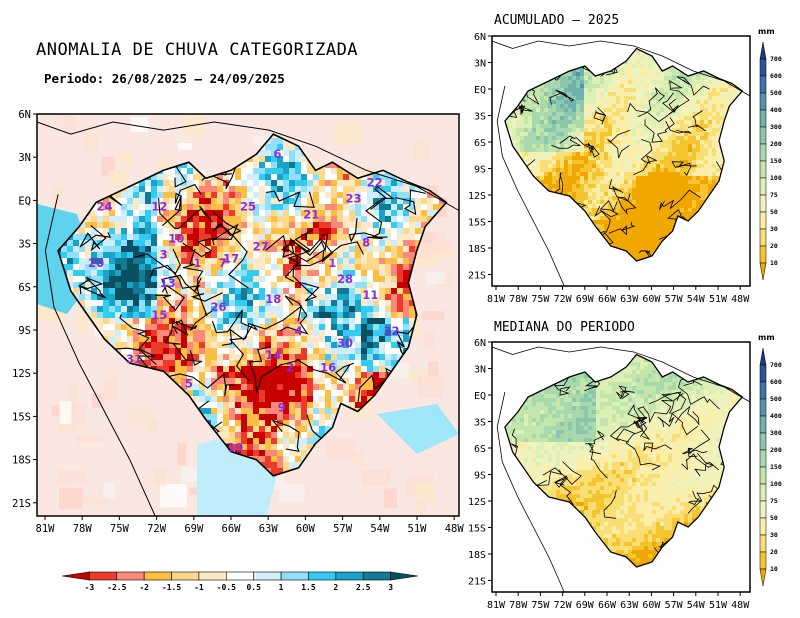 The height and width of the screenshot is (618, 800). I want to click on colorbar-label: -0.5, so click(226, 587).